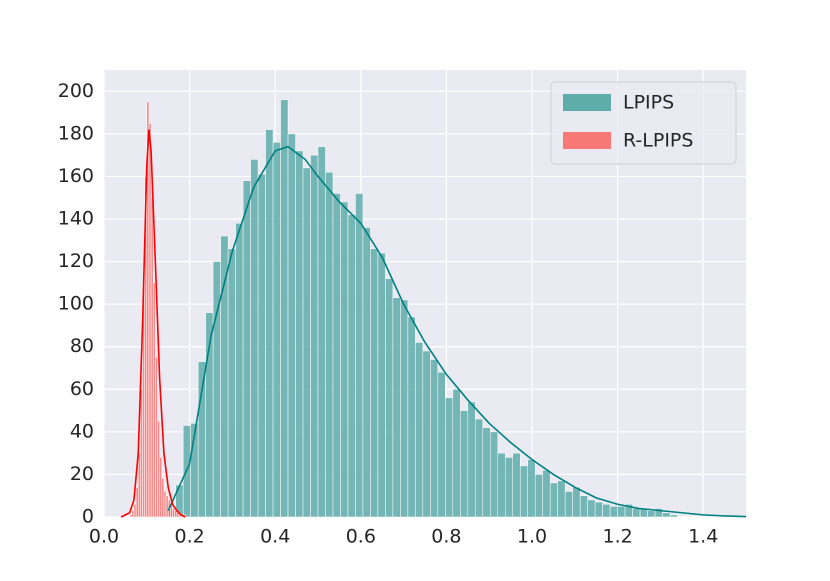 The width and height of the screenshot is (830, 581). What do you see at coordinates (82, 346) in the screenshot?
I see `y-tick-label: 80` at bounding box center [82, 346].